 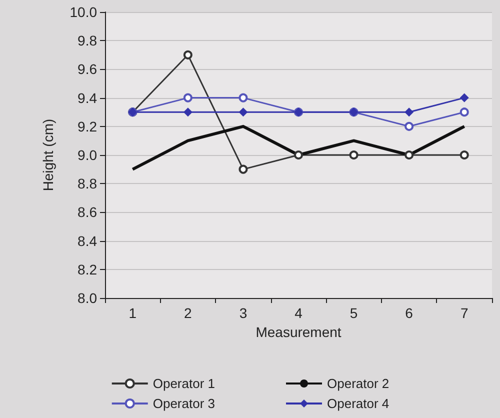 What do you see at coordinates (88, 269) in the screenshot?
I see `y-tick-label: 8.2` at bounding box center [88, 269].